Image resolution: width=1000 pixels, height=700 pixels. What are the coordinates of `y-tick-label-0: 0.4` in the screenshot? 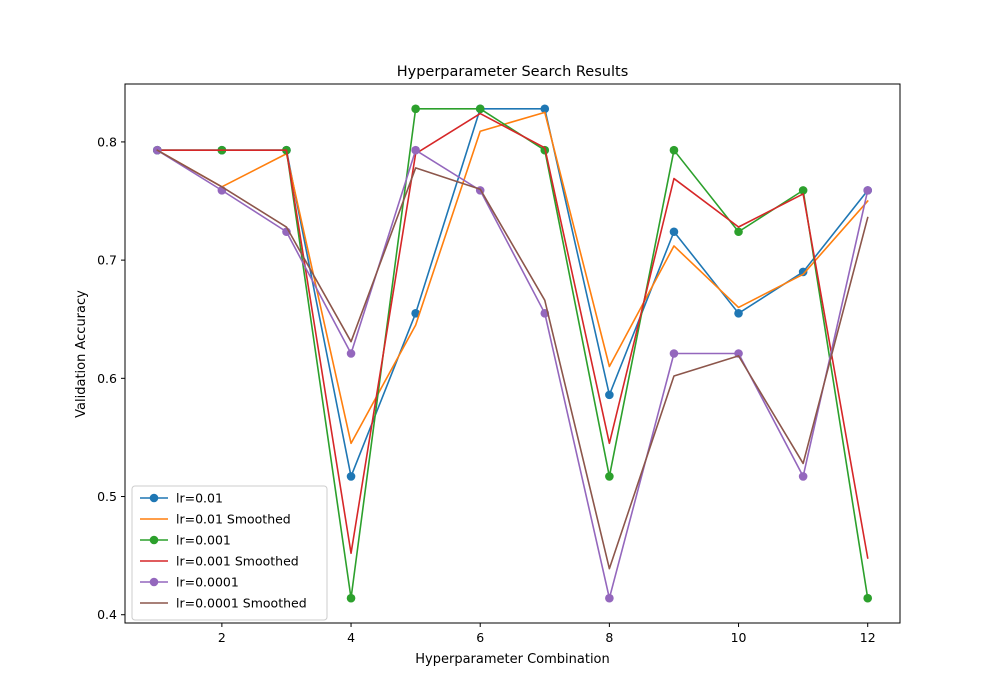 It's located at (107, 614).